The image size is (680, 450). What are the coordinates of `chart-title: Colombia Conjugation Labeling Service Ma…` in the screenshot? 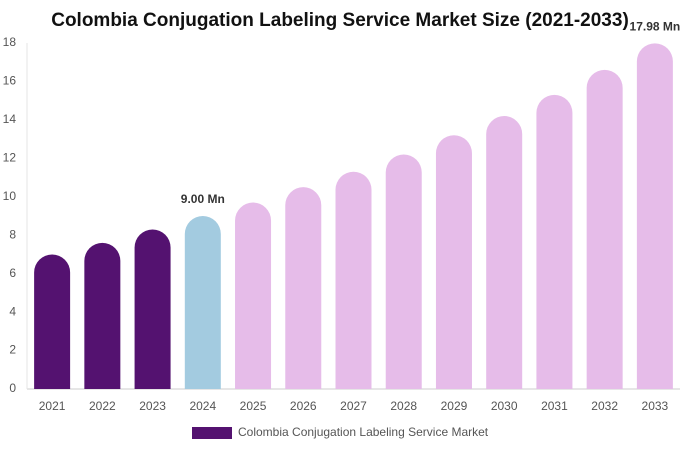 It's located at (340, 20).